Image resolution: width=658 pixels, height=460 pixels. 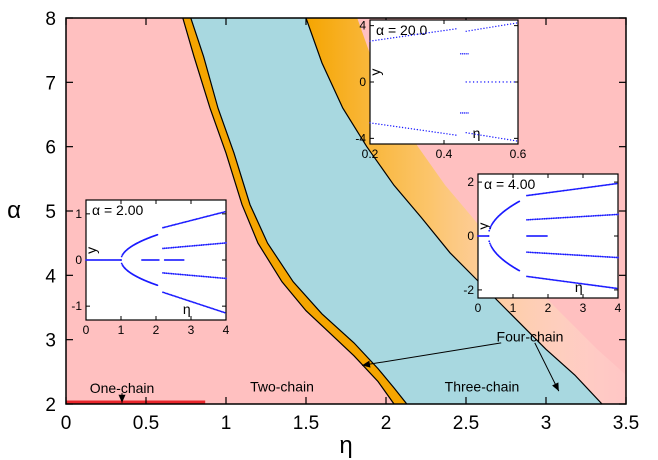 What do you see at coordinates (478, 308) in the screenshot?
I see `inset-x-tick-label: 0` at bounding box center [478, 308].